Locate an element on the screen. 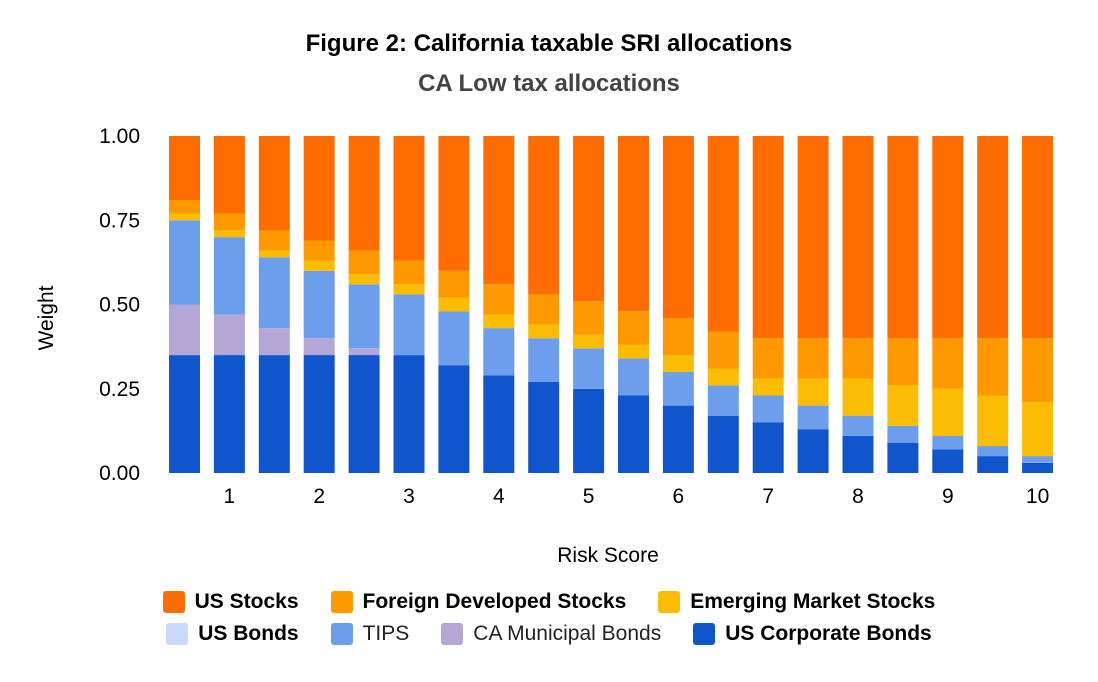 The height and width of the screenshot is (682, 1098). legend-item-ca-municipal-bonds: CA Municipal Bonds is located at coordinates (551, 634).